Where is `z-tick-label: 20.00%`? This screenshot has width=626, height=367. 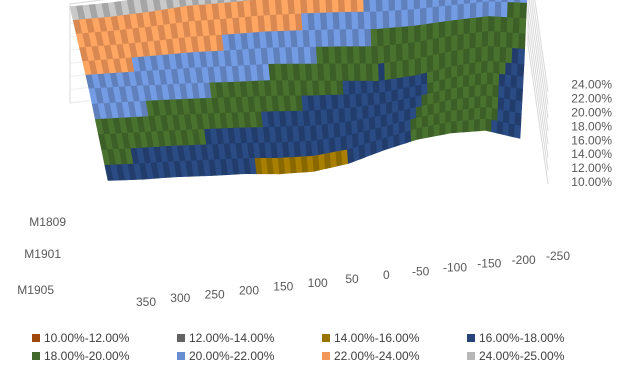 z-tick-label: 20.00% is located at coordinates (591, 113).